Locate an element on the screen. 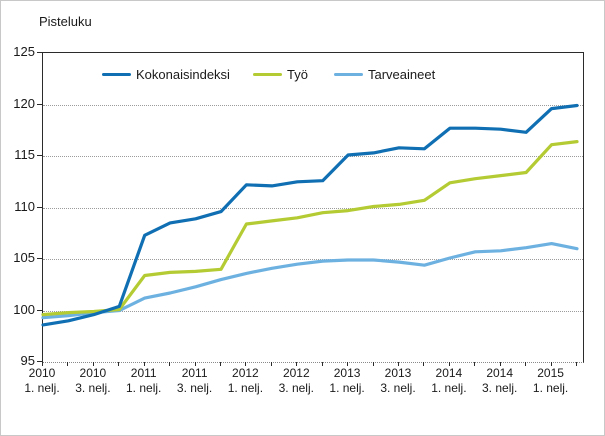 This screenshot has width=605, height=436. legend-label: Tarveaineet is located at coordinates (402, 74).